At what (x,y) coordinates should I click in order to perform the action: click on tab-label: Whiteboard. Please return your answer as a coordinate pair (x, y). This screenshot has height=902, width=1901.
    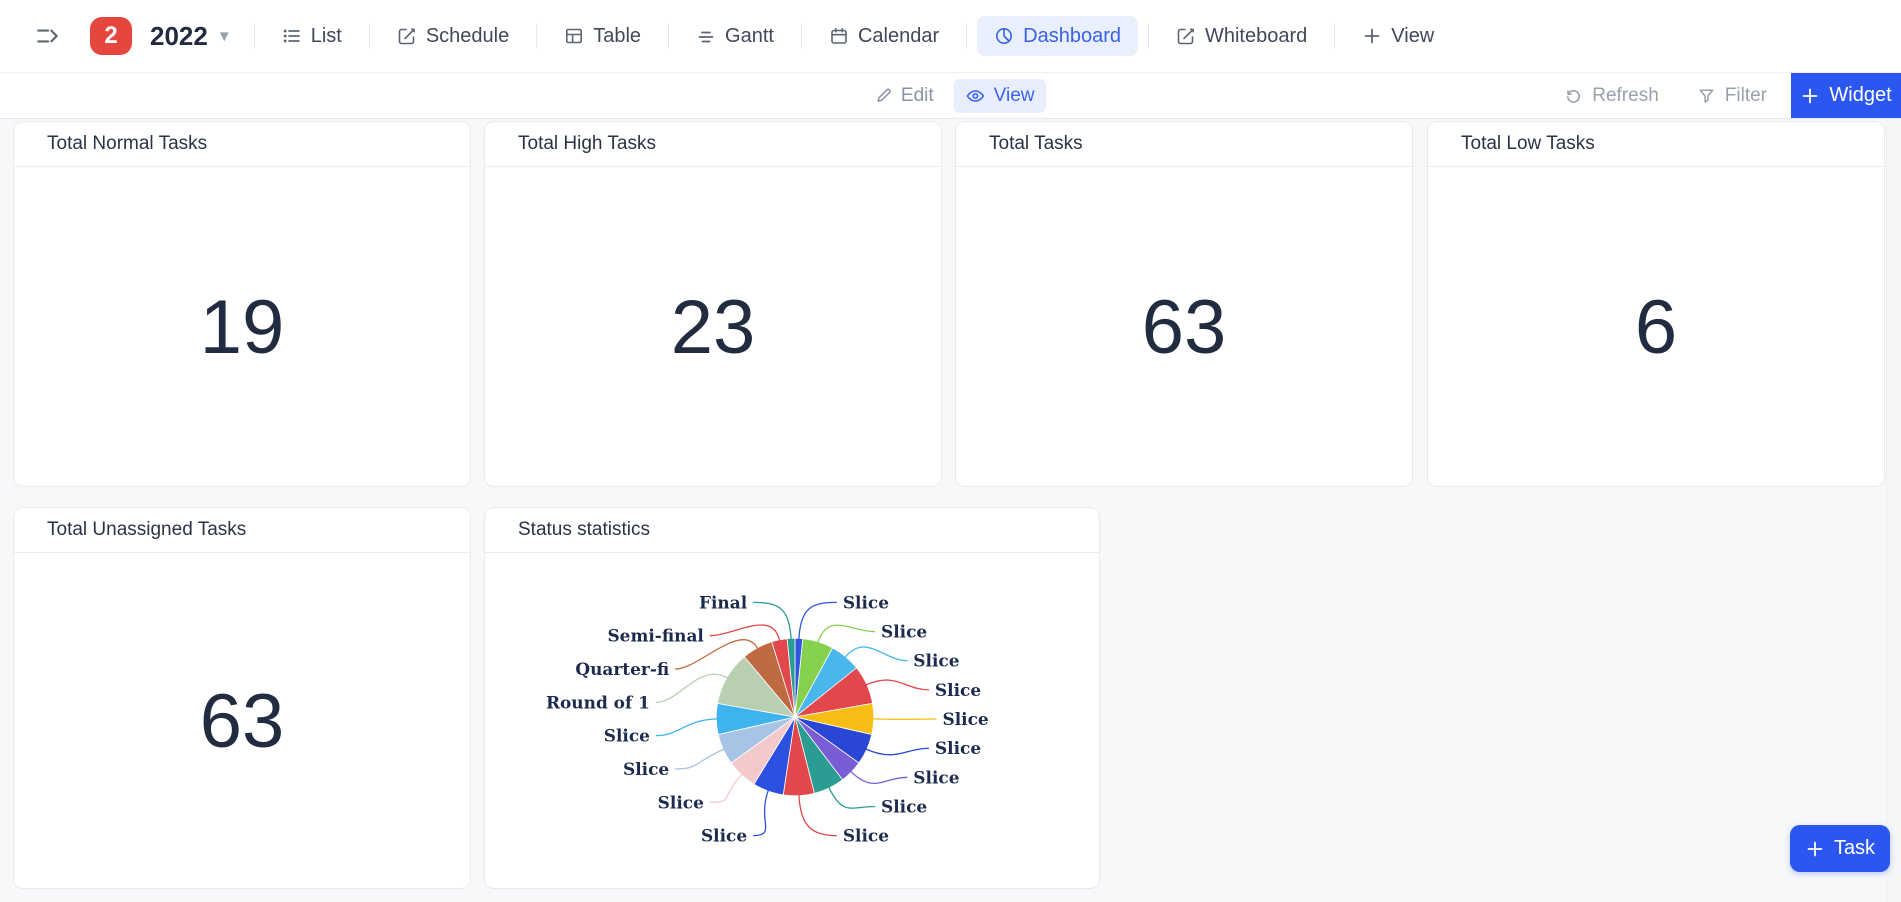
    Looking at the image, I should click on (1256, 35).